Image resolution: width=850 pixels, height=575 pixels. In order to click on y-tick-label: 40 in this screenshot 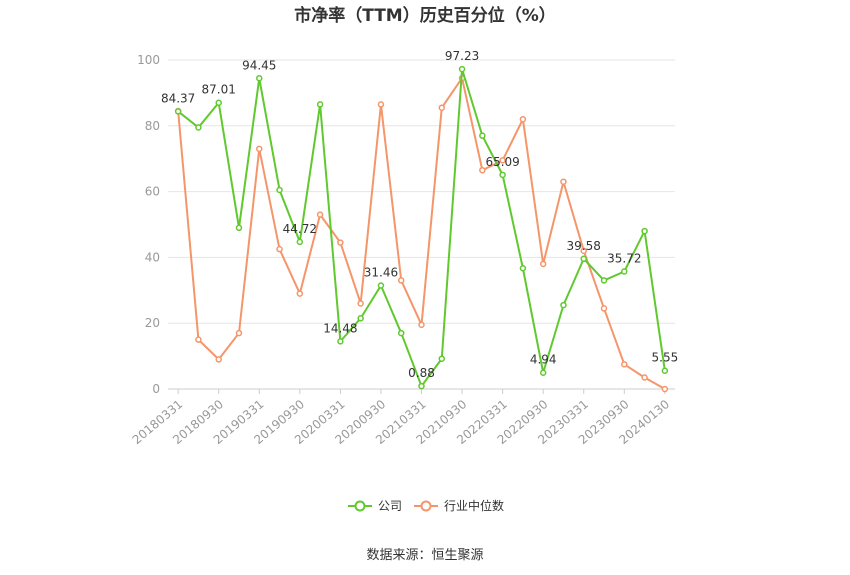, I will do `click(152, 257)`.